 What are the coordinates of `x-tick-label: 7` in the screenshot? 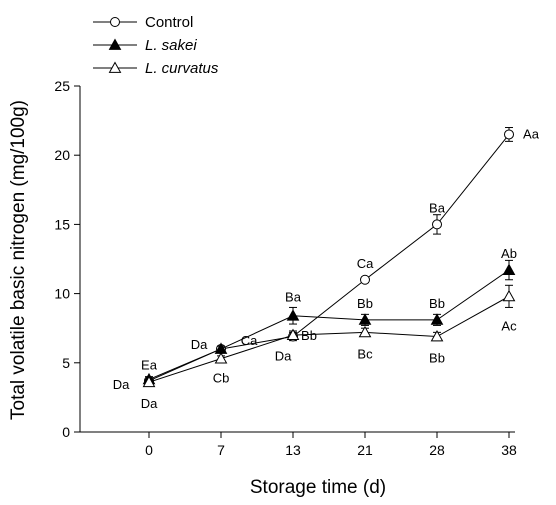 It's located at (221, 450).